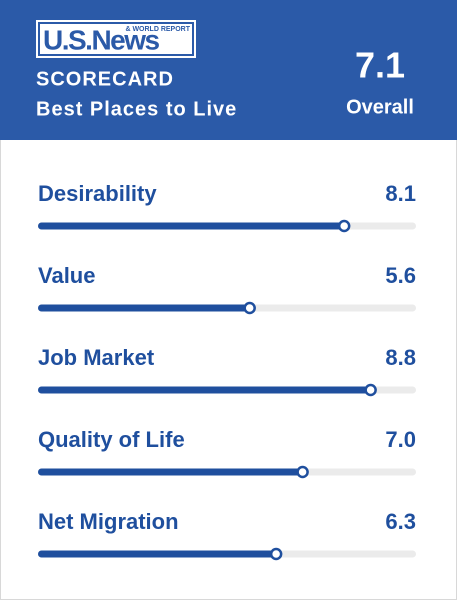 This screenshot has height=600, width=457. What do you see at coordinates (108, 521) in the screenshot?
I see `category-label: Net Migration` at bounding box center [108, 521].